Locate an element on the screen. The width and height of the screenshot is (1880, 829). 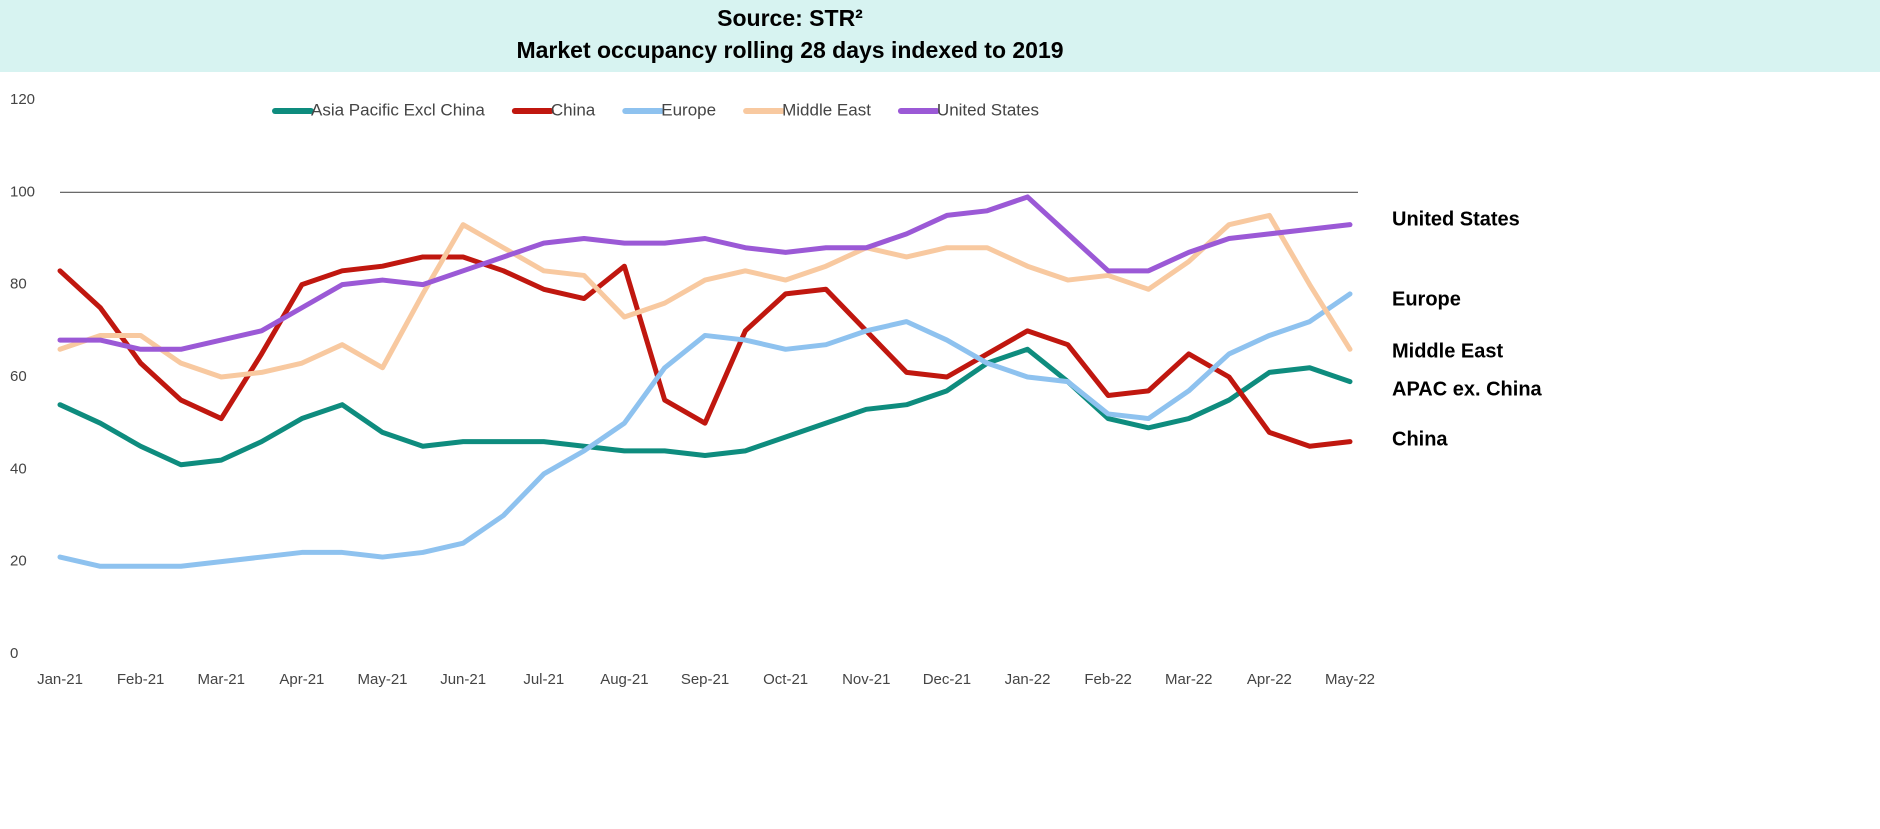
x-tick-label: Jun-21 is located at coordinates (463, 679).